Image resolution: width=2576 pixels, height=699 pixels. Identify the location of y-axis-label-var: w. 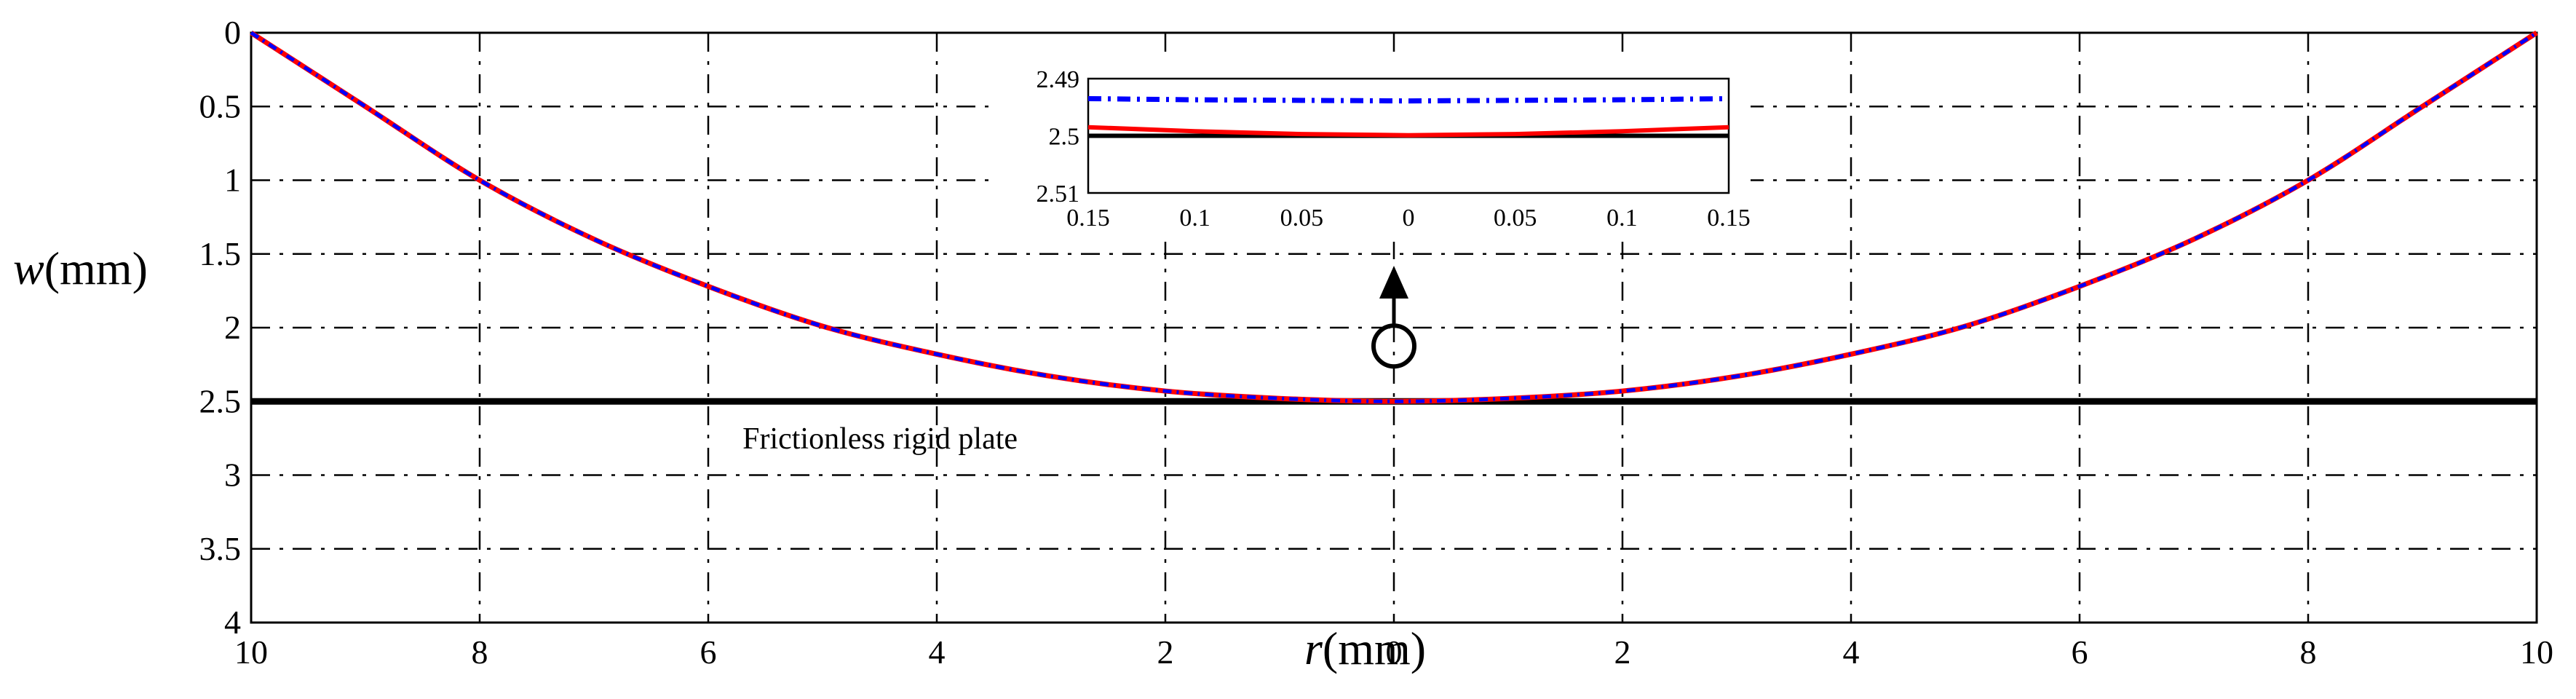
(28, 268).